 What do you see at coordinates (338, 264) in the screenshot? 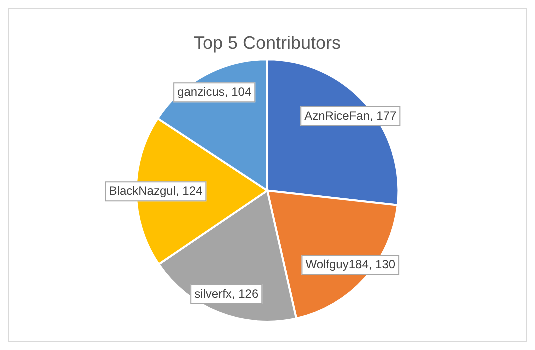
I see `slice-label: Wolfguy184` at bounding box center [338, 264].